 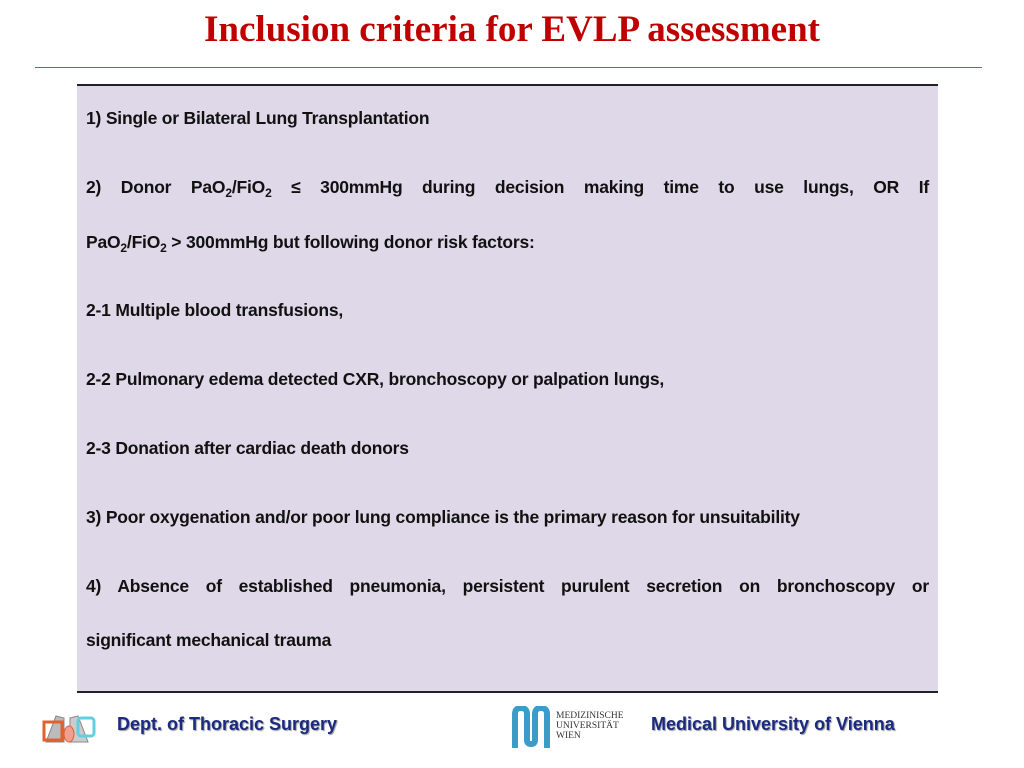 What do you see at coordinates (508, 67) in the screenshot?
I see `title-divider` at bounding box center [508, 67].